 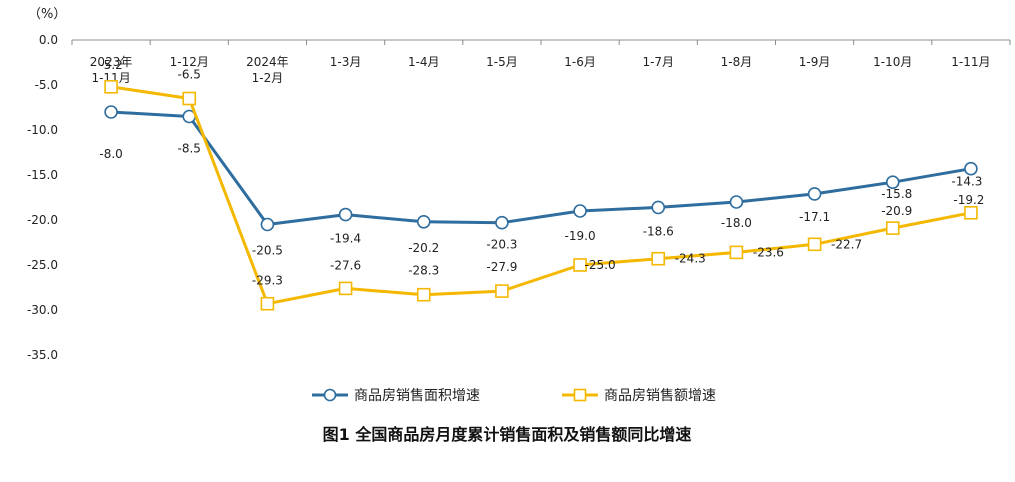 I want to click on data-label: -27.9, so click(x=501, y=267).